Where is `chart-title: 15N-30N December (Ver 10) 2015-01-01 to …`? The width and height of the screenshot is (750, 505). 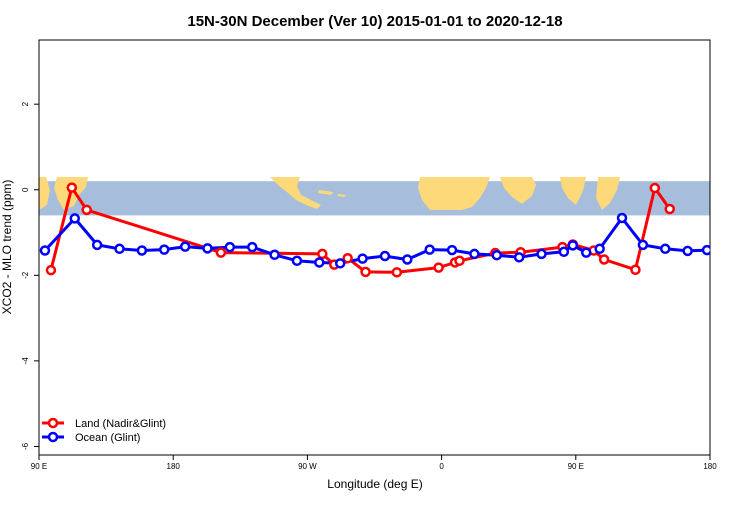 chart-title: 15N-30N December (Ver 10) 2015-01-01 to … is located at coordinates (374, 21).